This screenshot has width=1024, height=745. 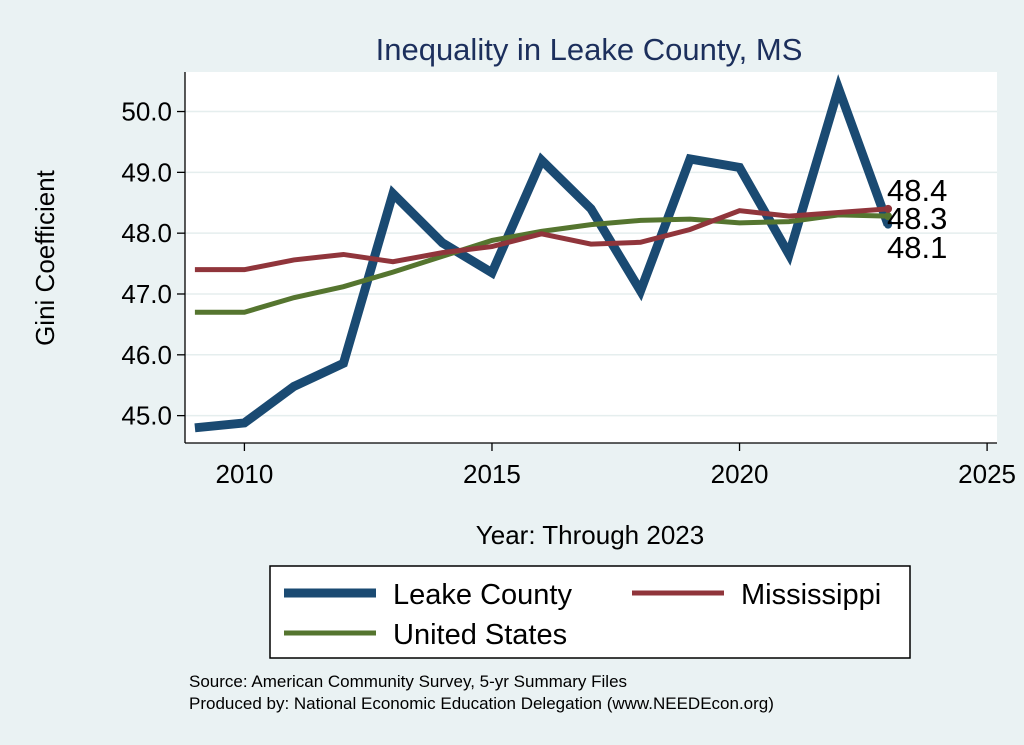 I want to click on x-tick-label: 2025, so click(x=987, y=474).